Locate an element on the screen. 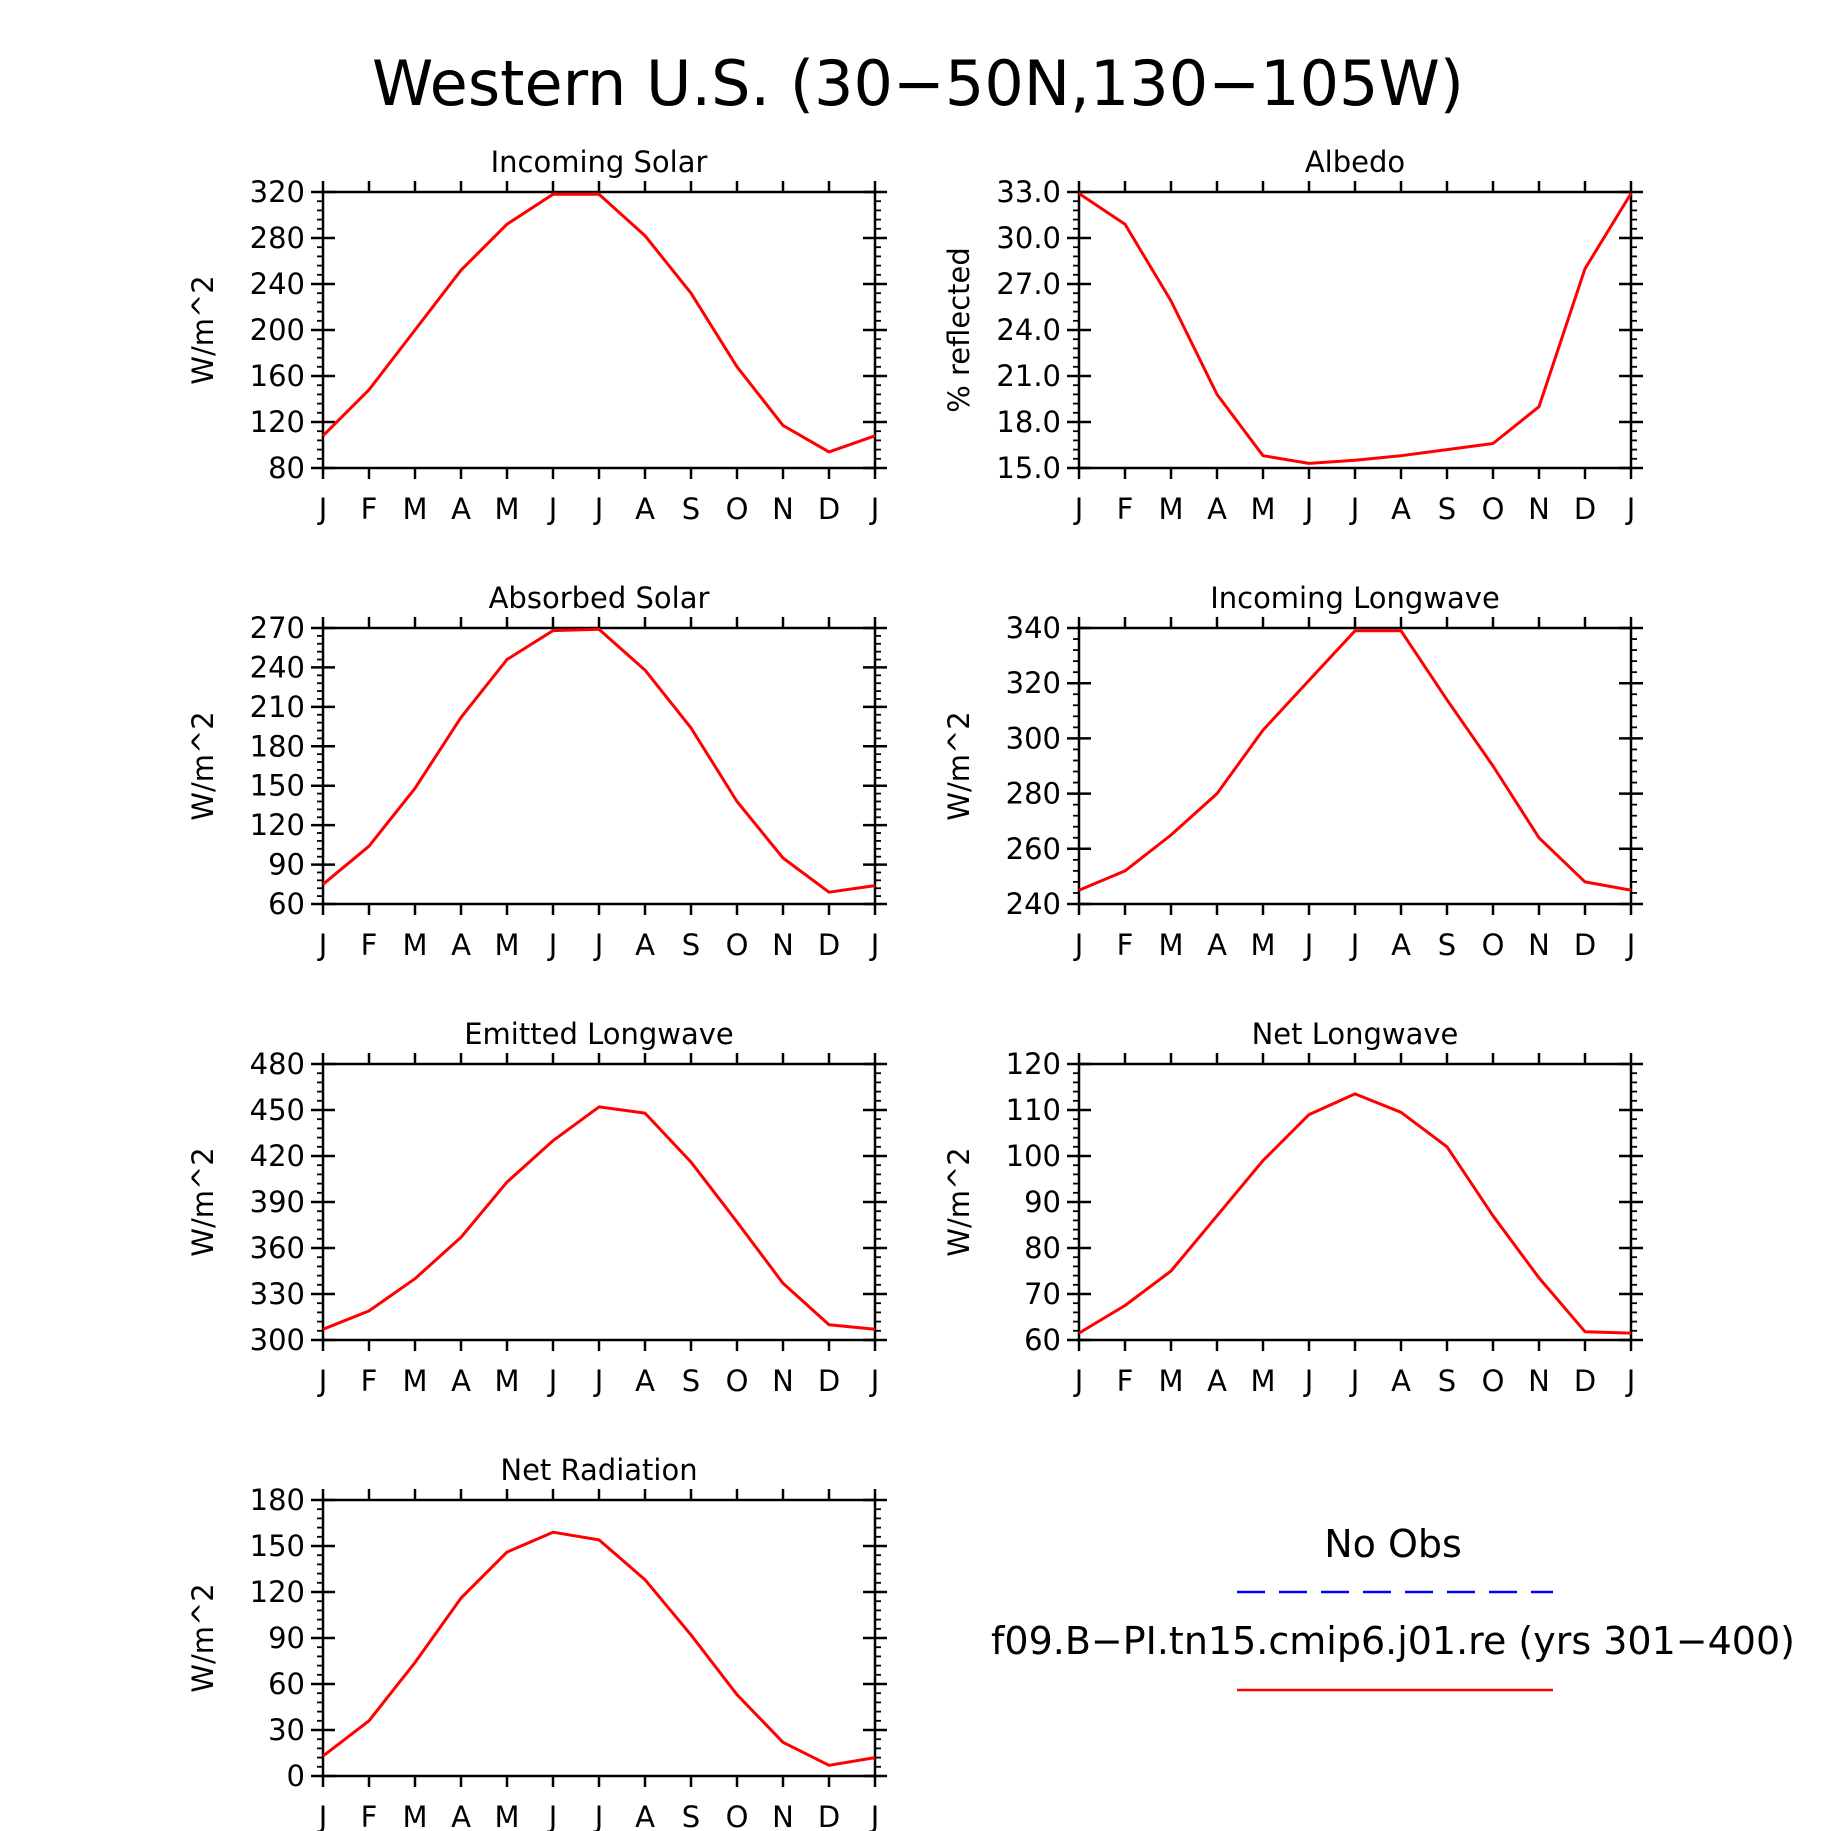 This screenshot has width=1836, height=1831. panel-title: Net Longwave is located at coordinates (1355, 1034).